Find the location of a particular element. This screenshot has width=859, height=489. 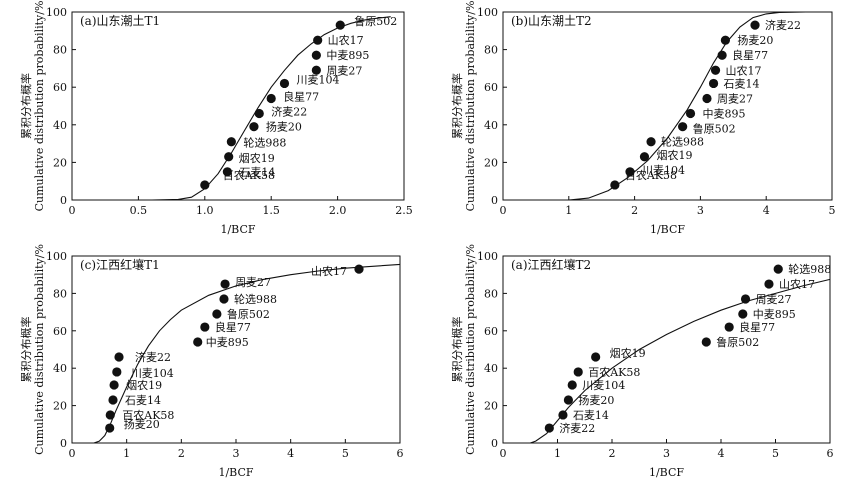

x-tick-label: 6 is located at coordinates (830, 453).